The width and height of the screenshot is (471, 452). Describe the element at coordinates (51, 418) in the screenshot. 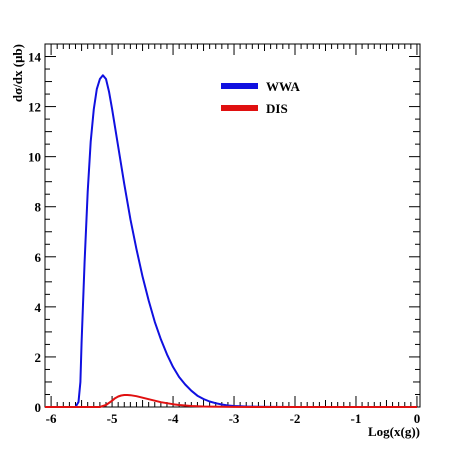

I see `x-tick-label: -6` at that location.